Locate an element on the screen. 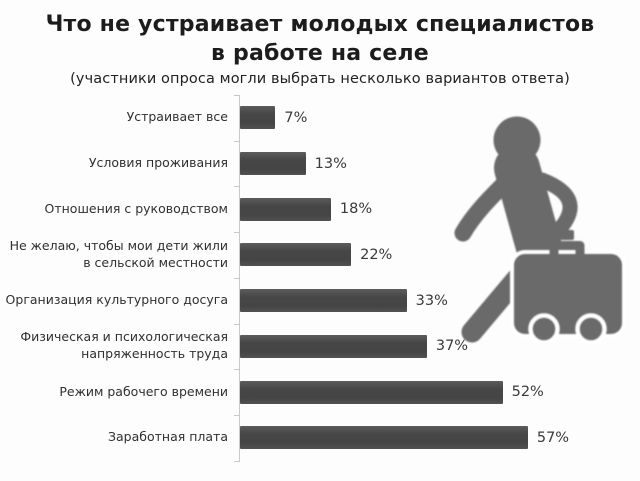  chart-title-line2: в работе на селе is located at coordinates (320, 54).